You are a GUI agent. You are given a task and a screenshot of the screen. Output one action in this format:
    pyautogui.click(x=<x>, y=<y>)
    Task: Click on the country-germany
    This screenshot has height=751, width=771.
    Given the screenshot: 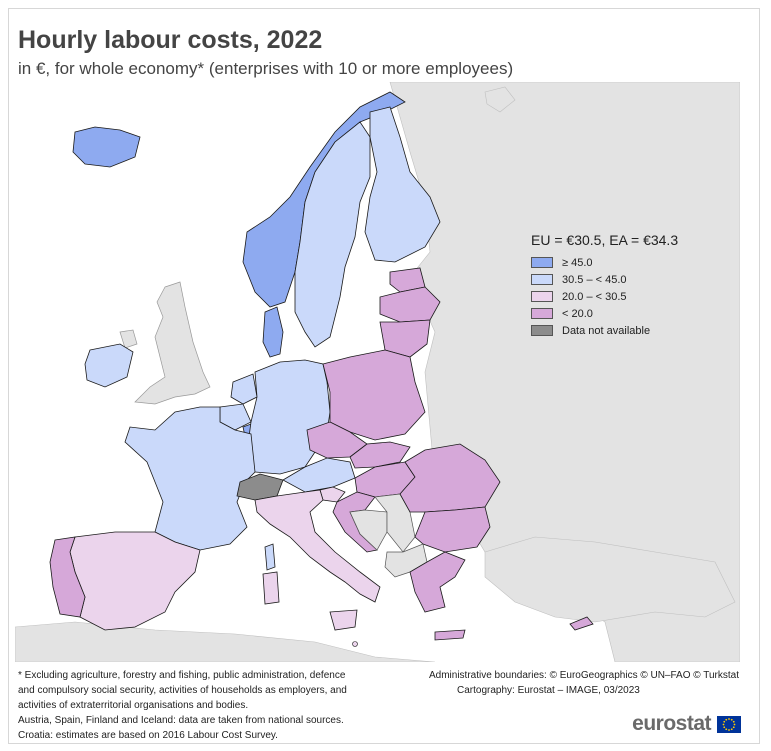 What is the action you would take?
    pyautogui.click(x=288, y=417)
    